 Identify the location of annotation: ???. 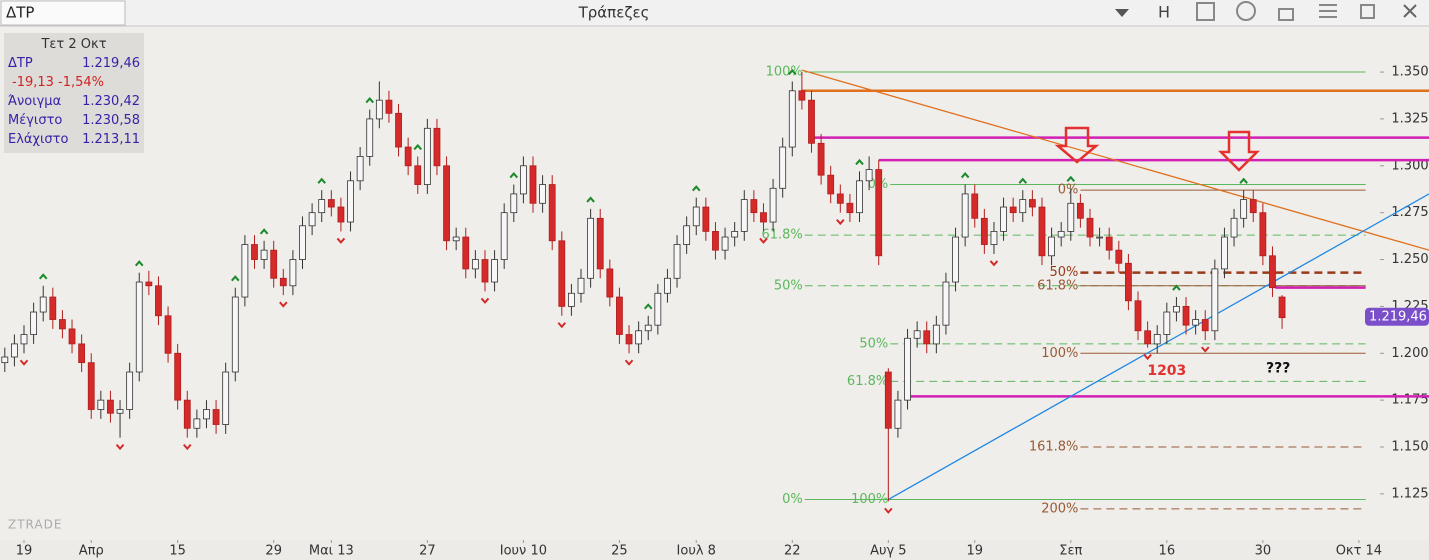
(1278, 368).